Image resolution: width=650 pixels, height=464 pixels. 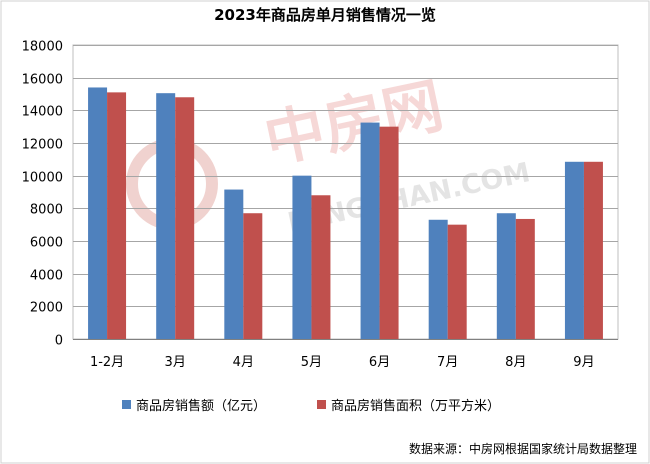 I want to click on x-tick-label: 8月, so click(x=515, y=362).